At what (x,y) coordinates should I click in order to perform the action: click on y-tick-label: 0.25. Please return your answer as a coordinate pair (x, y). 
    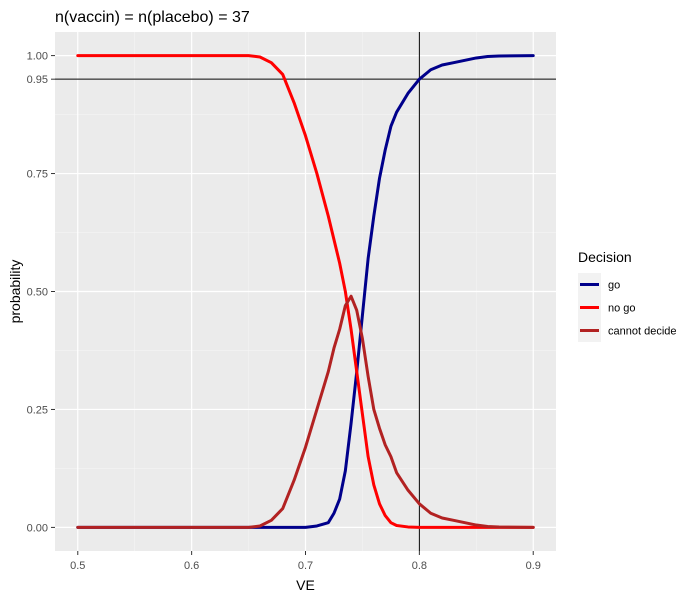
    Looking at the image, I should click on (37, 410).